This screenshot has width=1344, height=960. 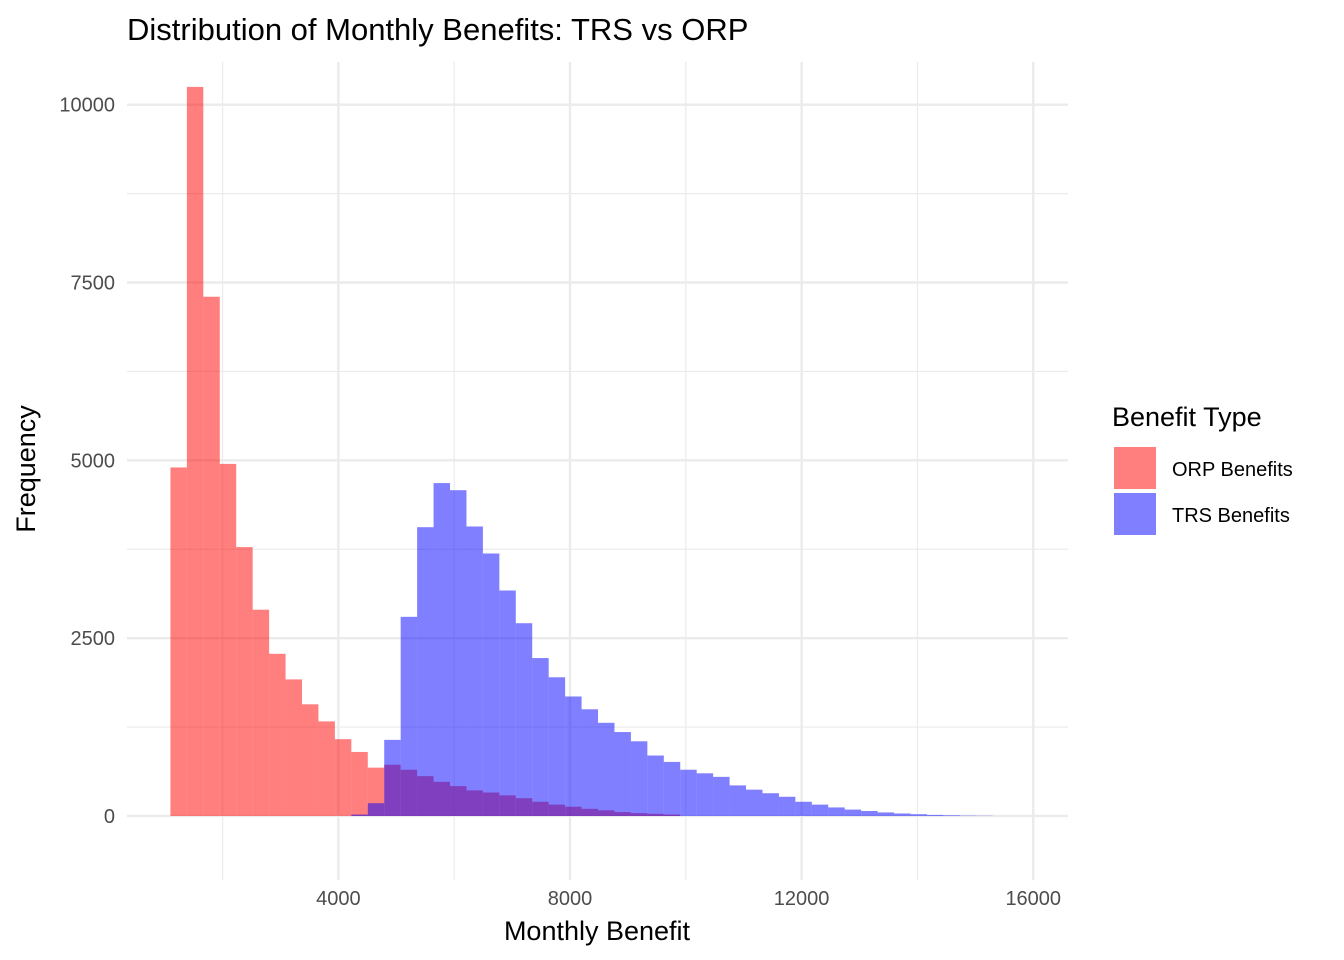 I want to click on y-tick-label: 10000, so click(x=87, y=106).